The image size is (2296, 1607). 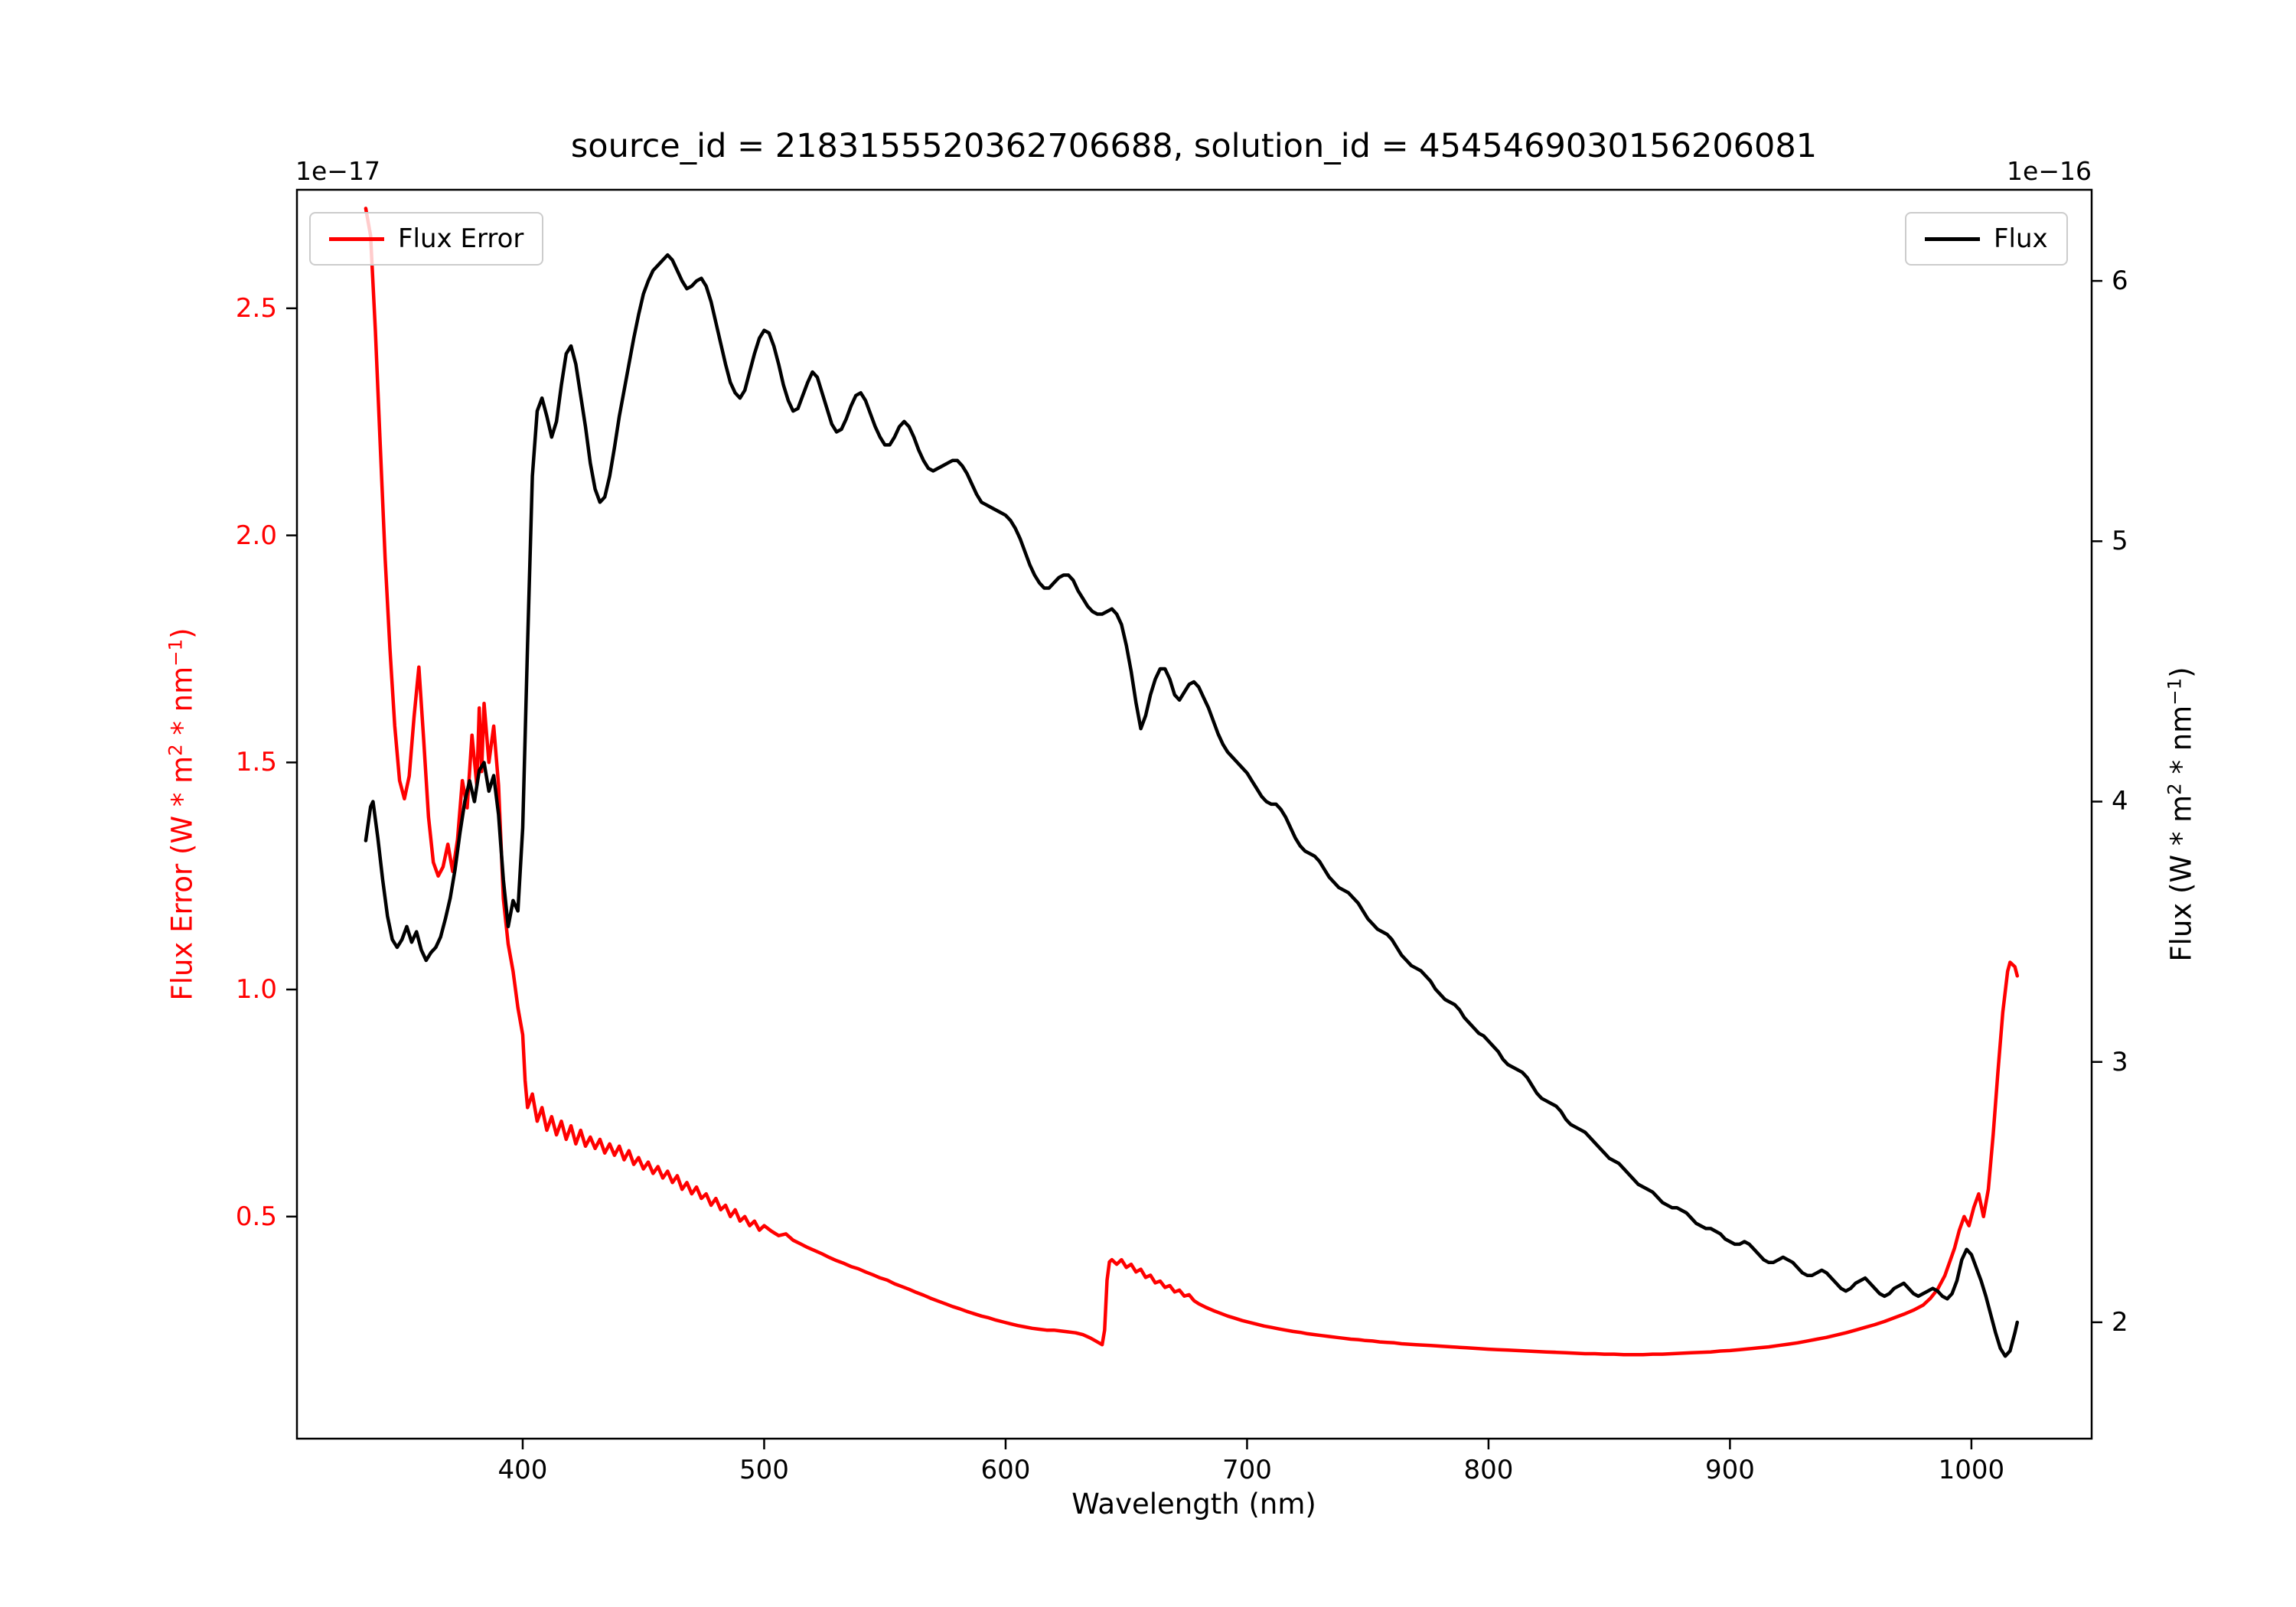 I want to click on left-axis-label-mid: * nm, so click(x=182, y=705).